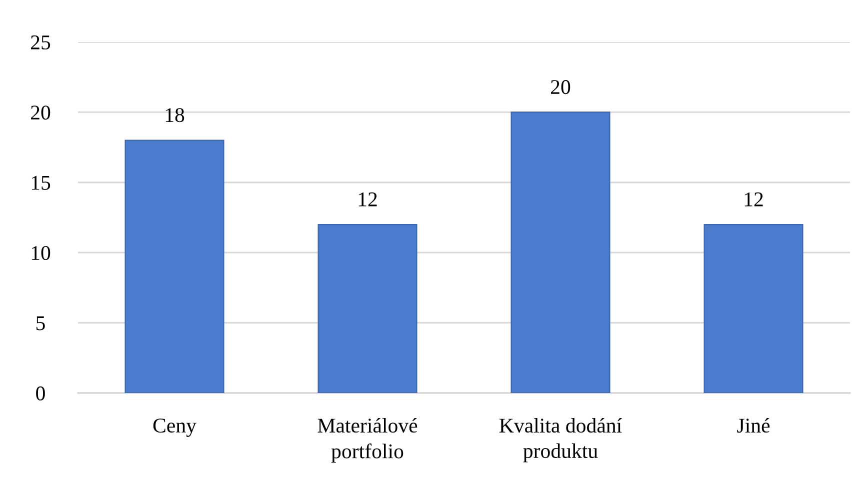 This screenshot has width=867, height=482. Describe the element at coordinates (175, 115) in the screenshot. I see `data-label: 18` at that location.